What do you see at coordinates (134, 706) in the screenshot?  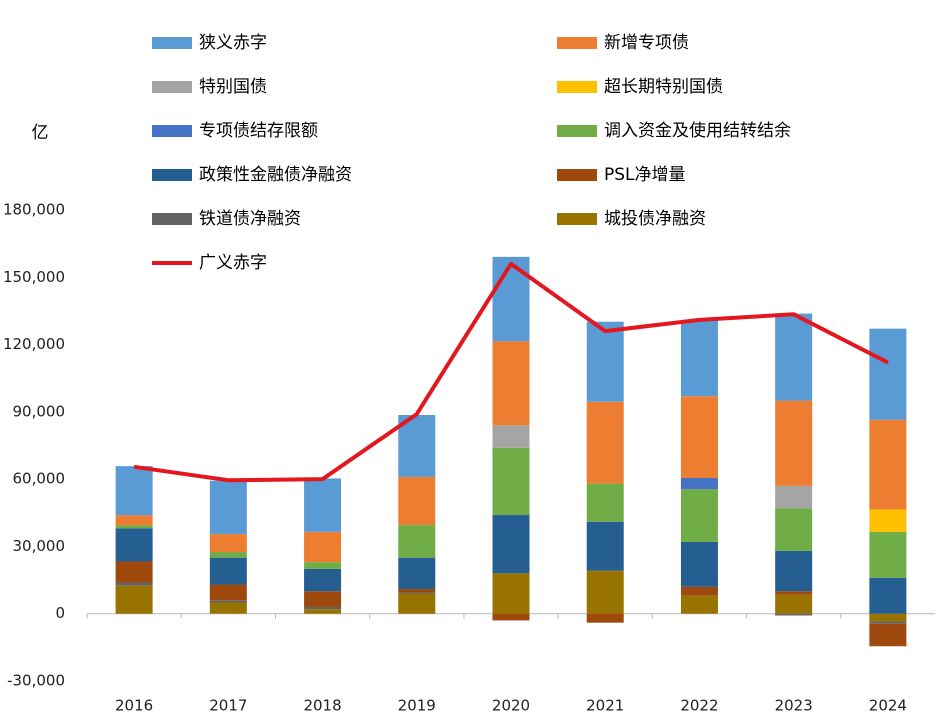 I see `x-tick-label: 2016` at bounding box center [134, 706].